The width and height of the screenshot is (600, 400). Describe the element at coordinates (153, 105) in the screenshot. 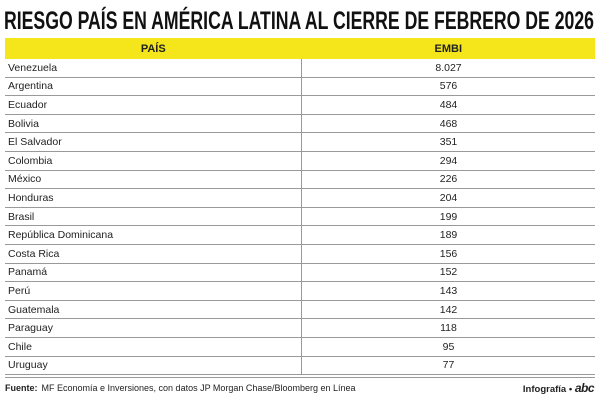

I see `country-cell: Ecuador` at that location.